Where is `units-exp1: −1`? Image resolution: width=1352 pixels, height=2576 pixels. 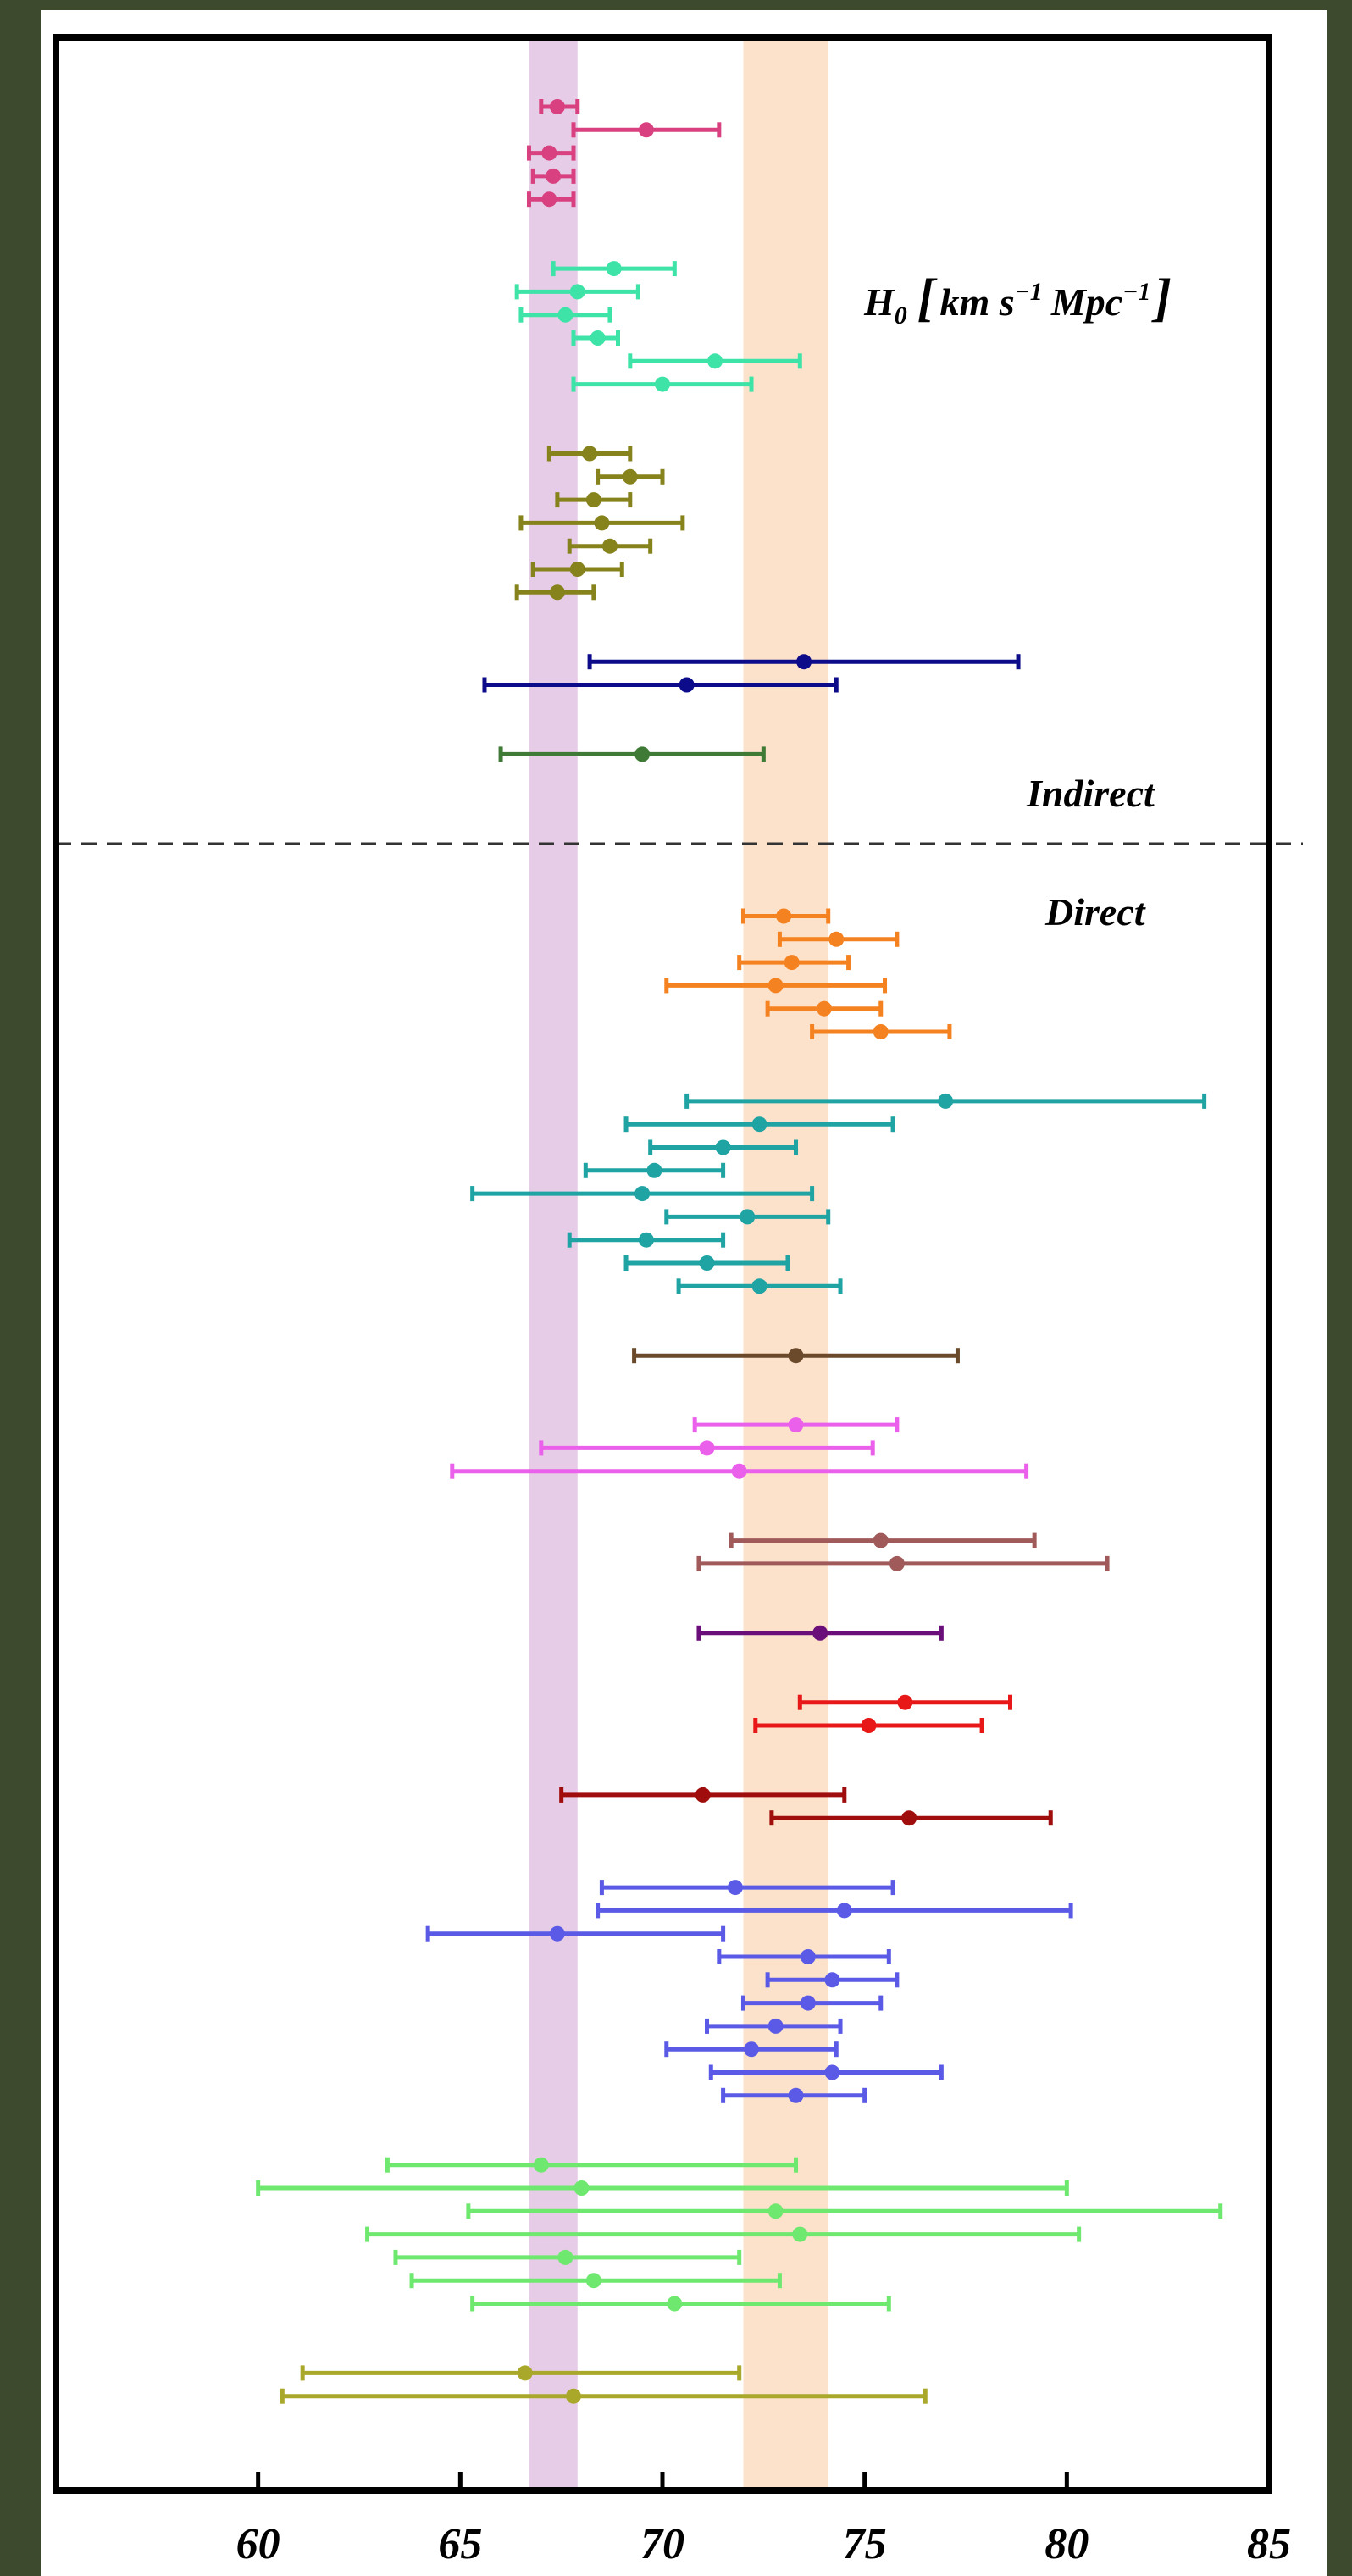 units-exp1: −1 is located at coordinates (1029, 292).